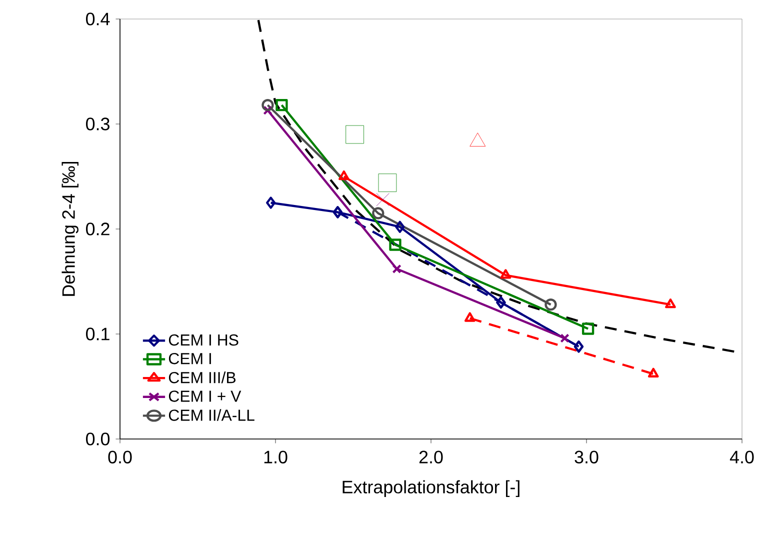 The width and height of the screenshot is (758, 549). I want to click on x-tick-label: 2.0, so click(431, 457).